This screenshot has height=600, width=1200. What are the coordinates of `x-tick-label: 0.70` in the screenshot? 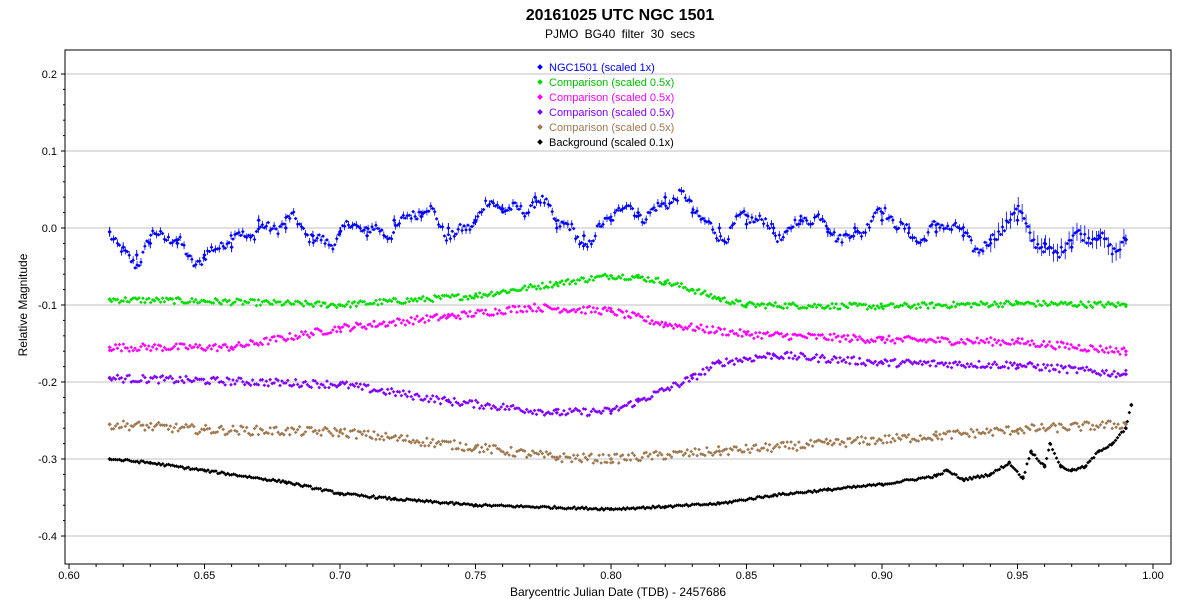 It's located at (339, 576).